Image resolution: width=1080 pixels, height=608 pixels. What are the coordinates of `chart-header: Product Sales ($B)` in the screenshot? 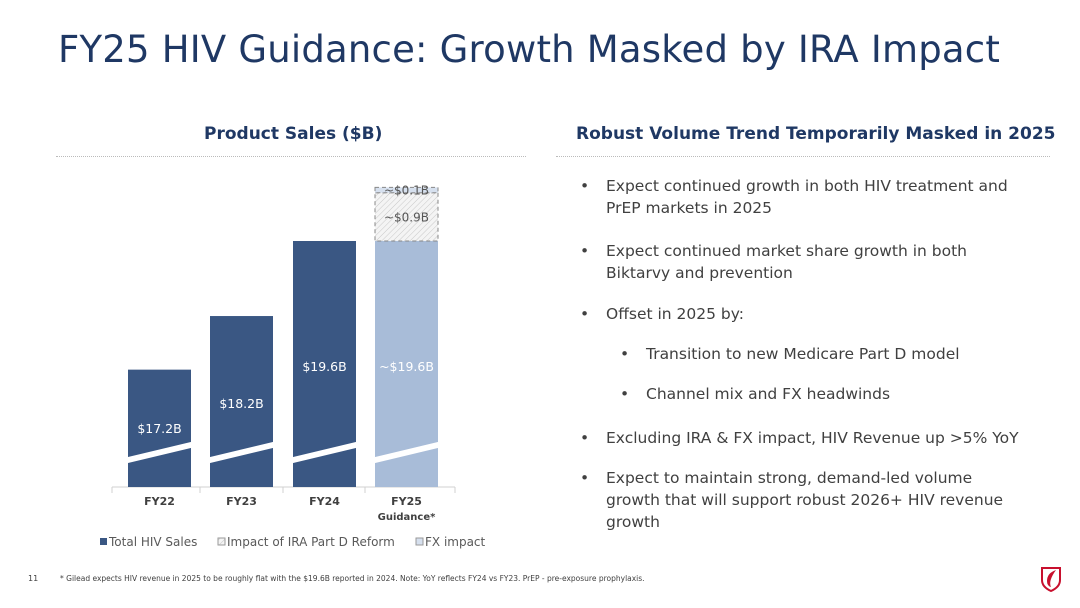 It's located at (293, 134).